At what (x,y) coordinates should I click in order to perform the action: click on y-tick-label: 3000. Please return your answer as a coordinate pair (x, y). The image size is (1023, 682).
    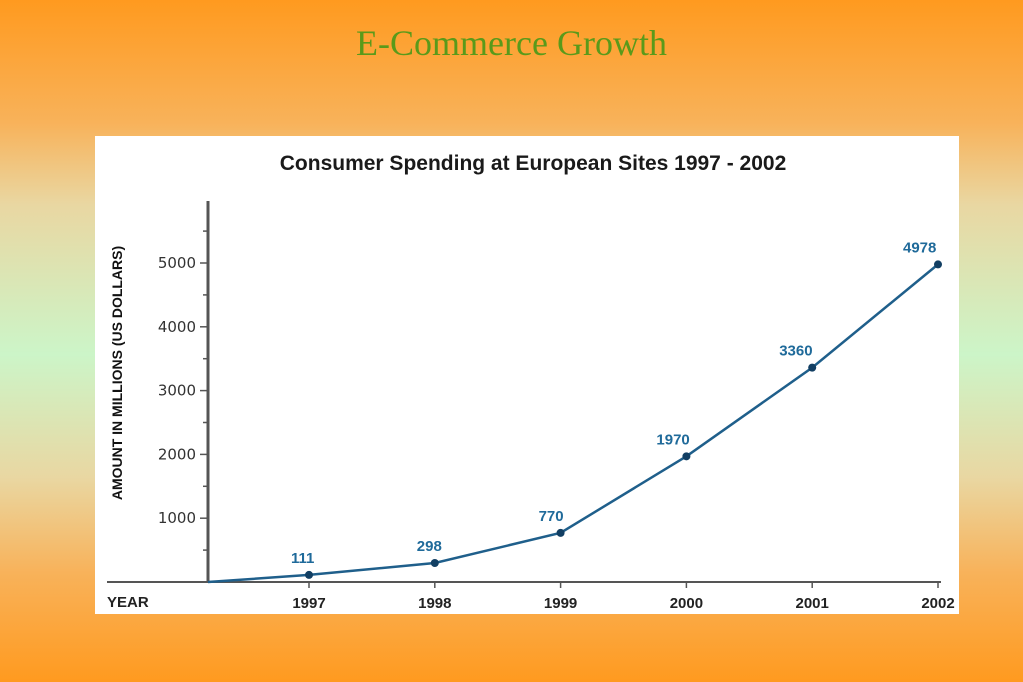
    Looking at the image, I should click on (177, 391).